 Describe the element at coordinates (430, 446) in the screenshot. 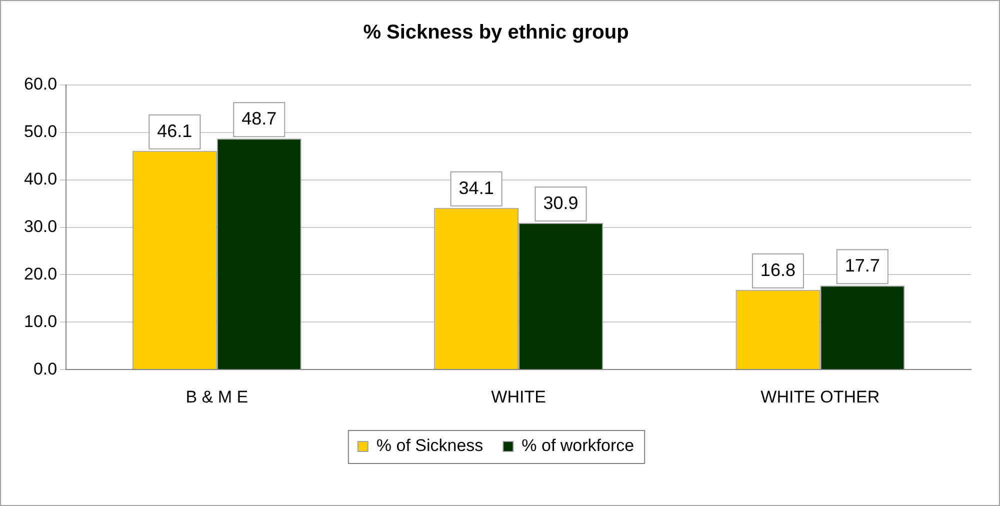

I see `legend-label: % of Sickness` at that location.